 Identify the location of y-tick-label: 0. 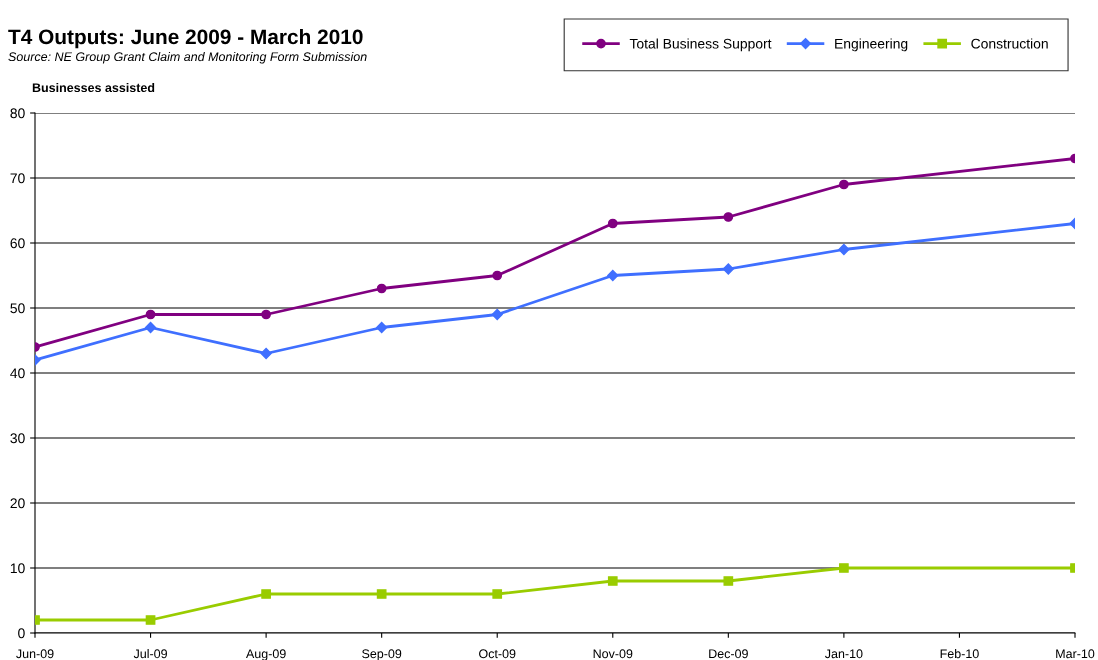
(21, 633).